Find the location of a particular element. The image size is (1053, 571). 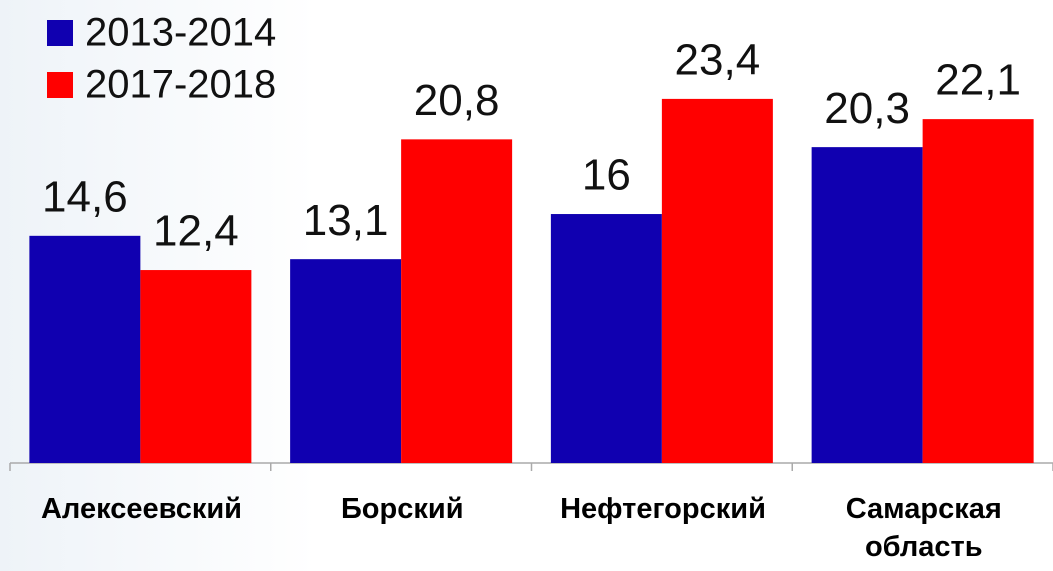

x-tick-label: Алексеевский is located at coordinates (141, 509).